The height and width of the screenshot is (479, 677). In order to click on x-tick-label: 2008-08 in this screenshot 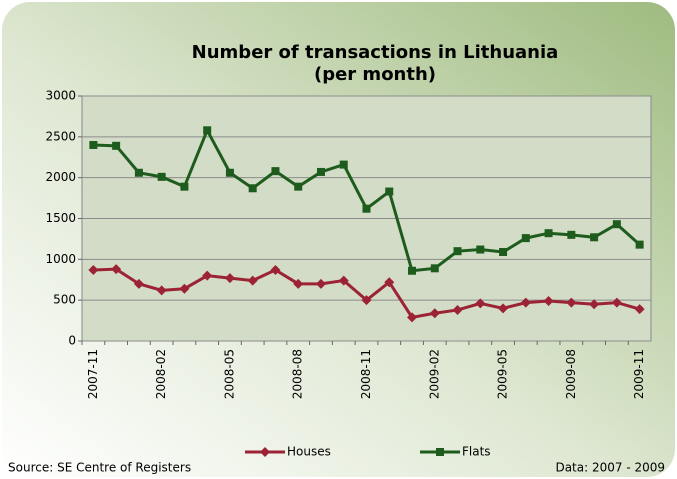, I will do `click(298, 374)`.